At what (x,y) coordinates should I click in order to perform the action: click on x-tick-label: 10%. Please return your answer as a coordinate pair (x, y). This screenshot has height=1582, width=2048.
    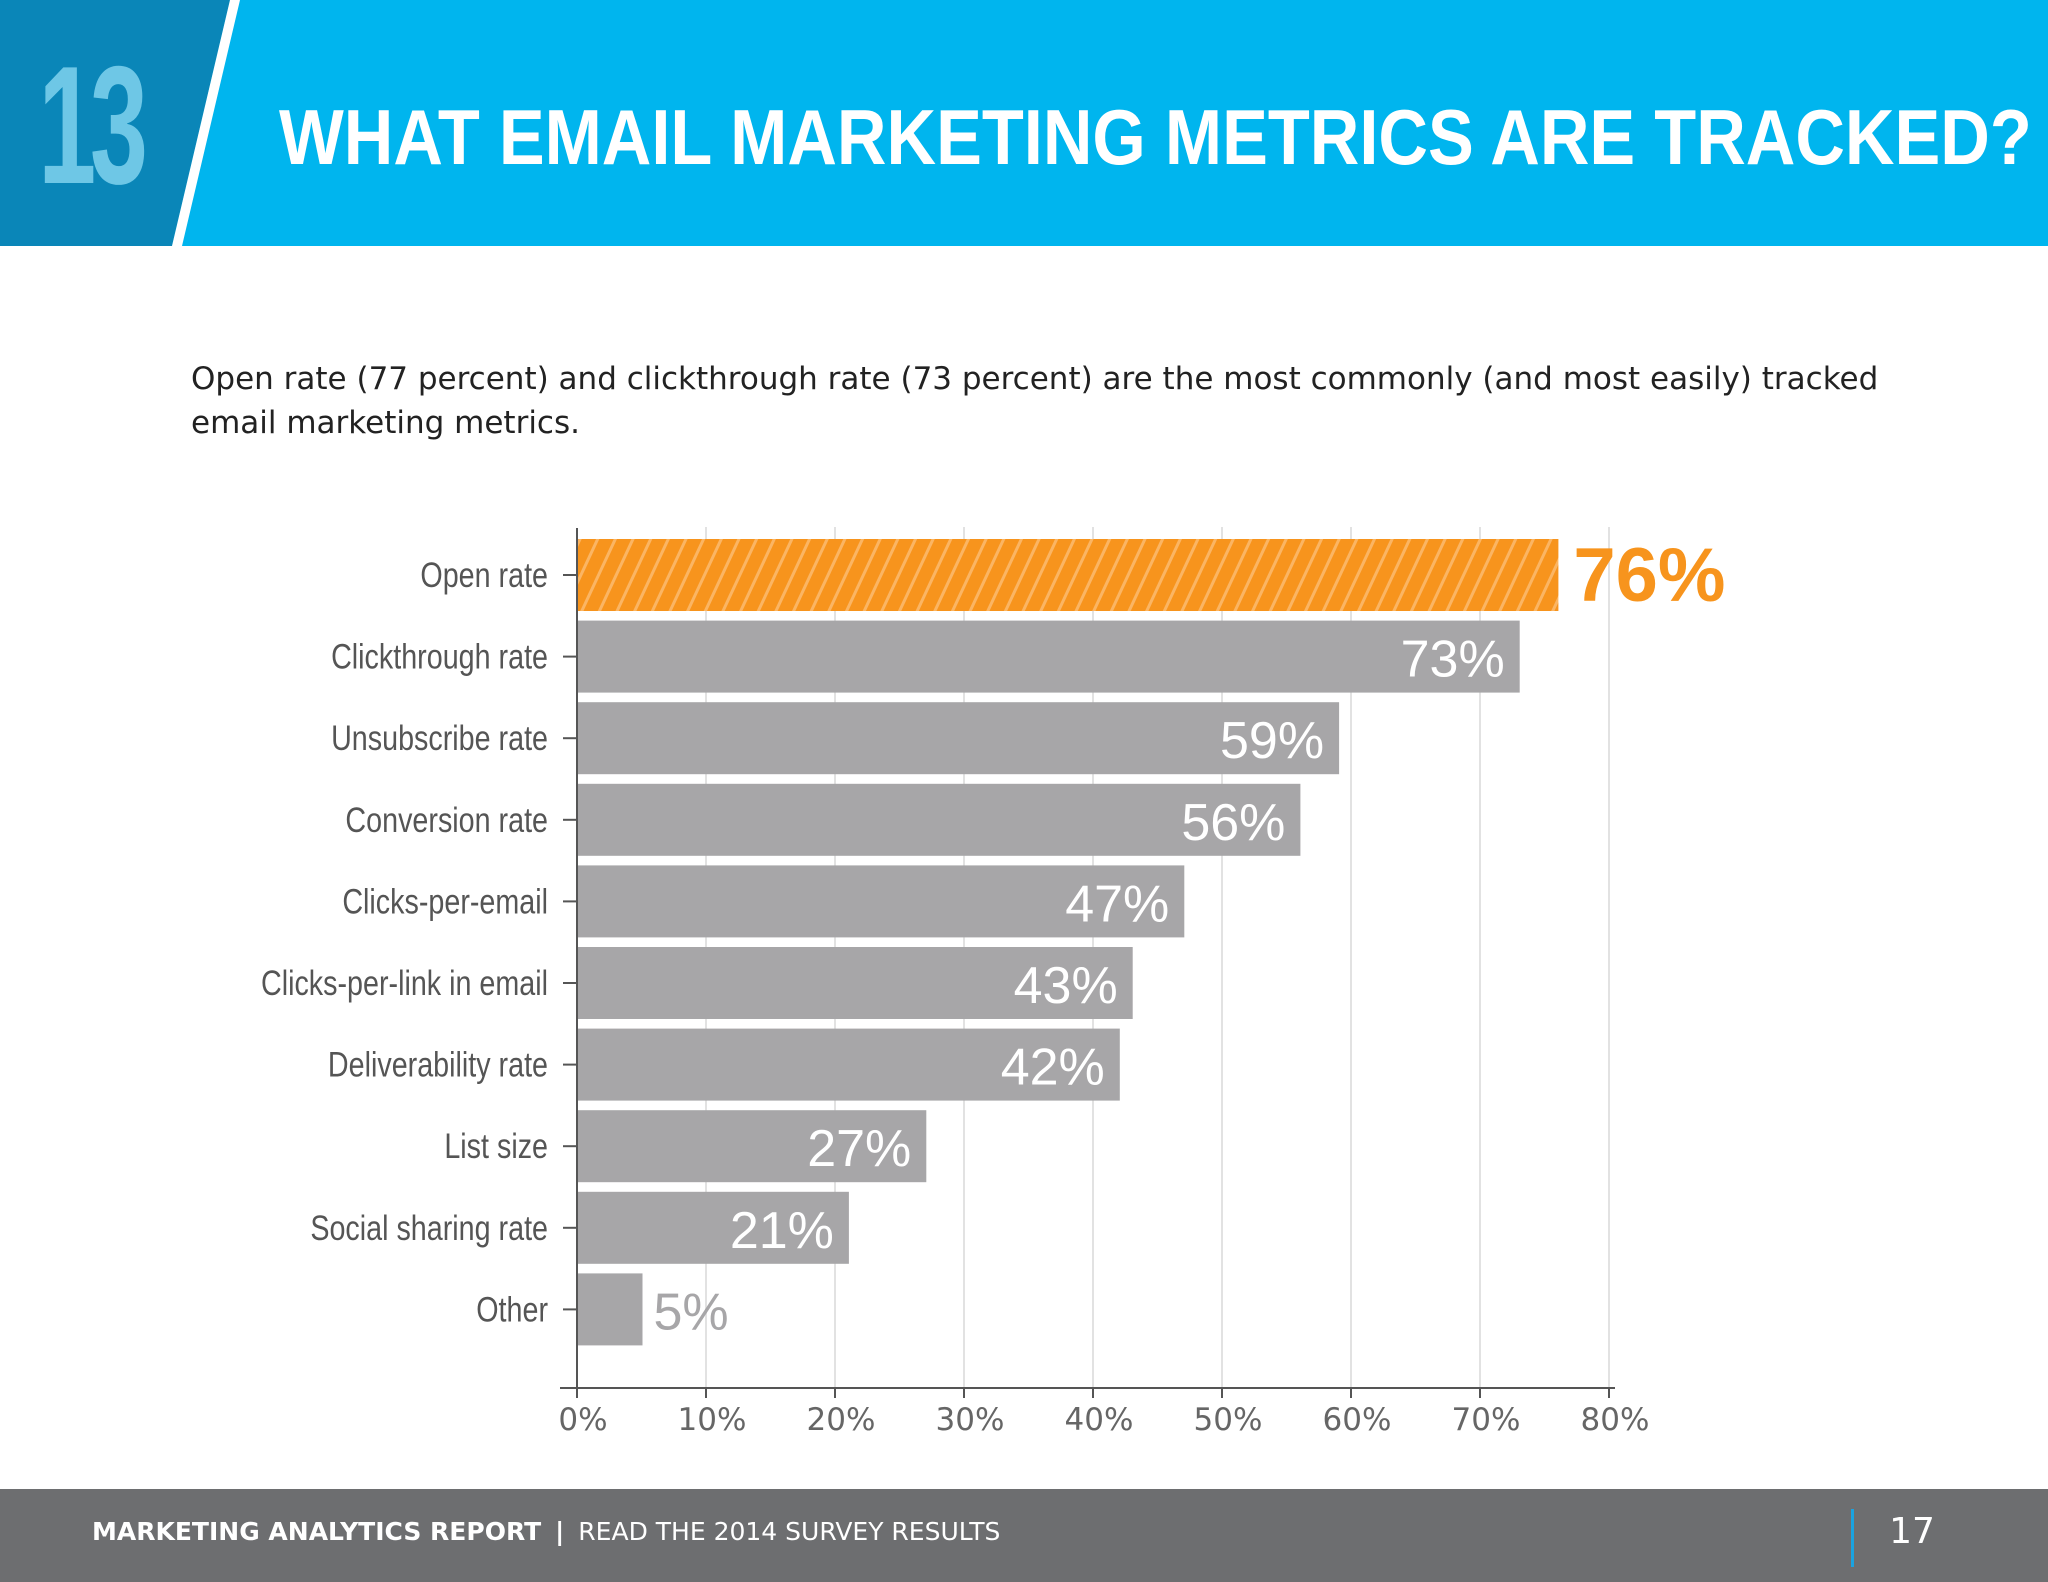
    Looking at the image, I should click on (712, 1420).